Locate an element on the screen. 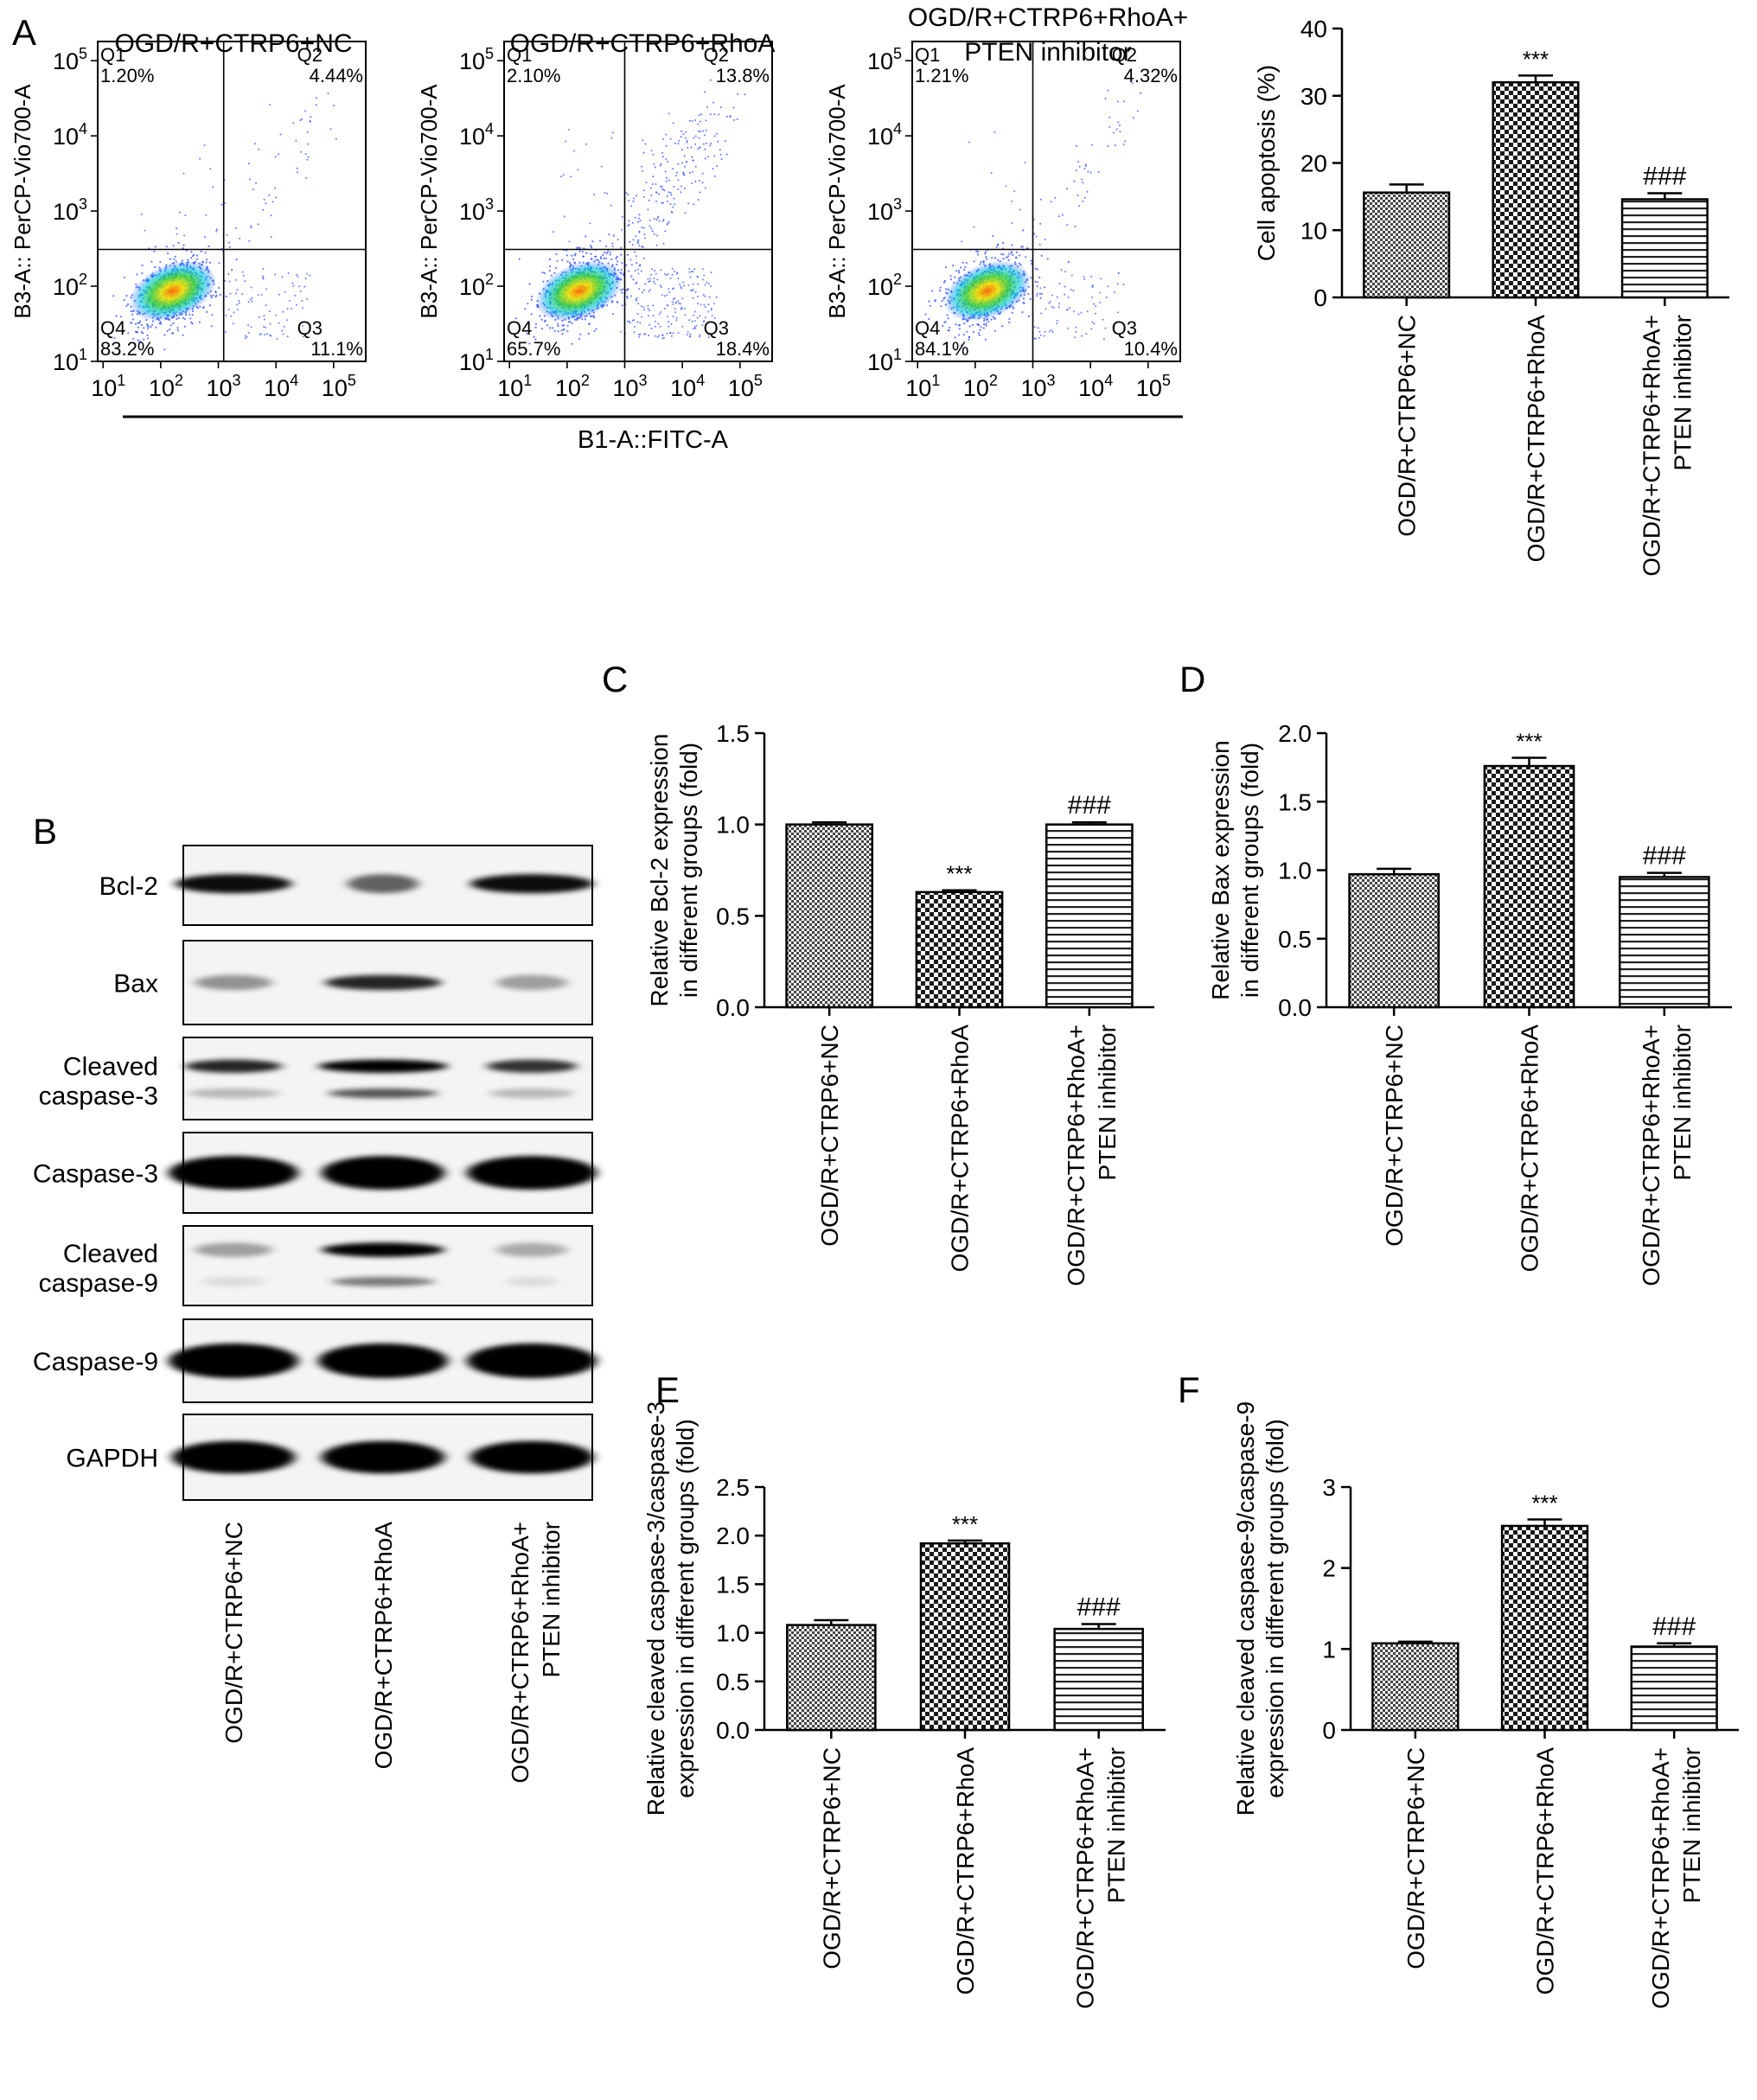 Image resolution: width=1757 pixels, height=2100 pixels. x-category-label: OGD/R+CTRP6+NC is located at coordinates (1407, 426).